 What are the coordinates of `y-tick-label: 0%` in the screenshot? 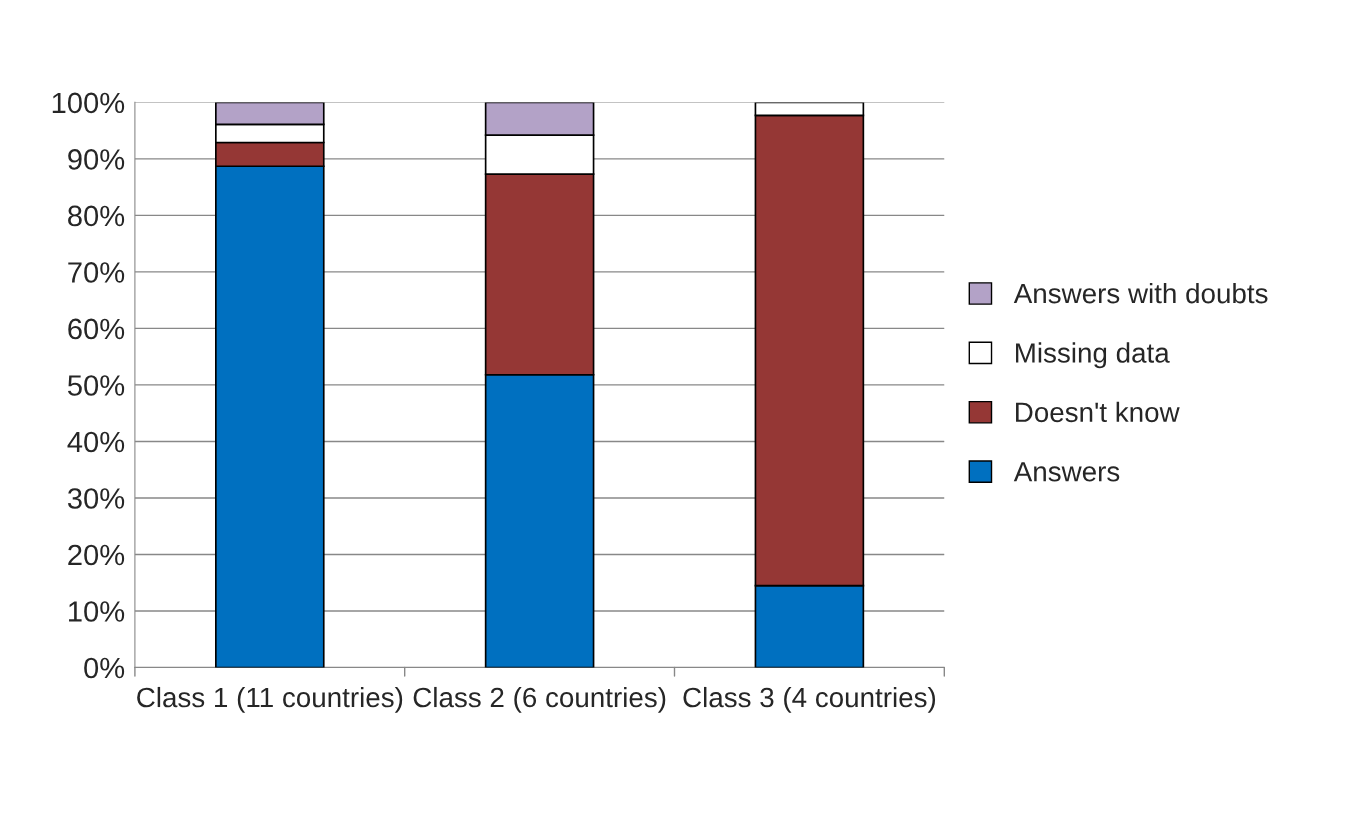 It's located at (104, 668).